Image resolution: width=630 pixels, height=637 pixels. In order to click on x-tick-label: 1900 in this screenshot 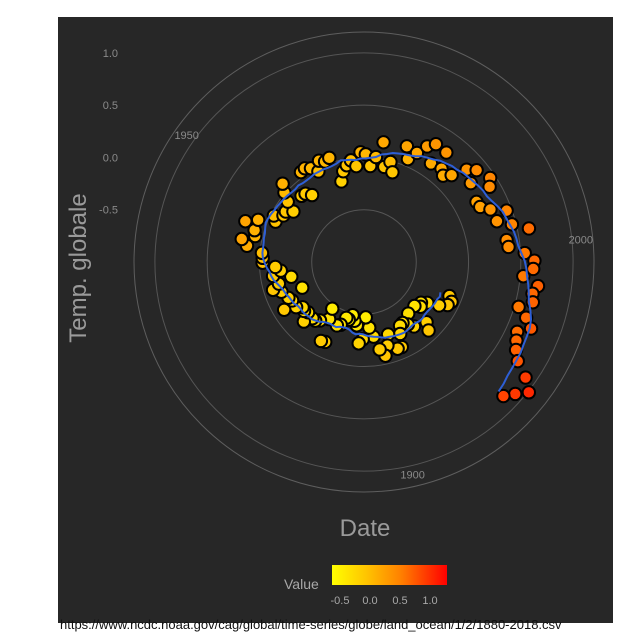, I will do `click(412, 476)`.